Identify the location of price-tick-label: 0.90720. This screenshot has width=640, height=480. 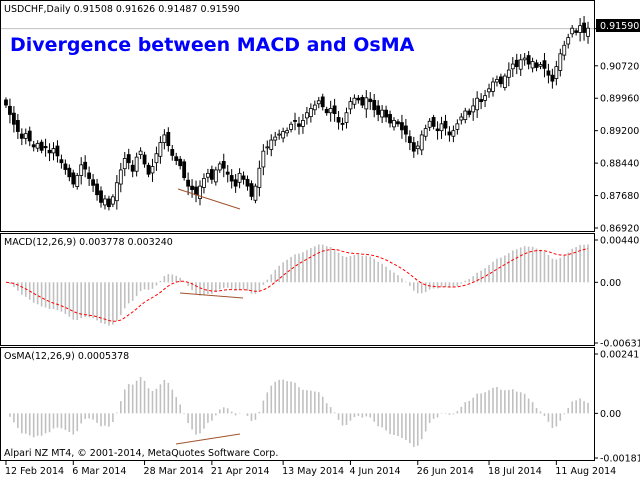
(619, 66).